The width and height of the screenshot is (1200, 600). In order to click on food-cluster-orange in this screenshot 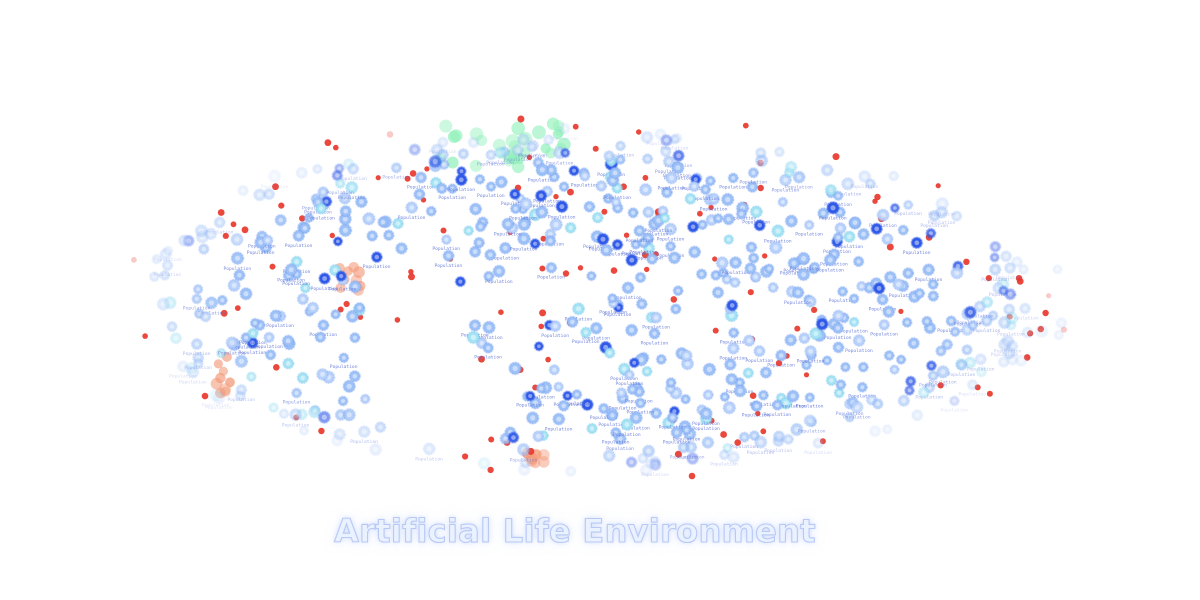, I will do `click(380, 365)`.